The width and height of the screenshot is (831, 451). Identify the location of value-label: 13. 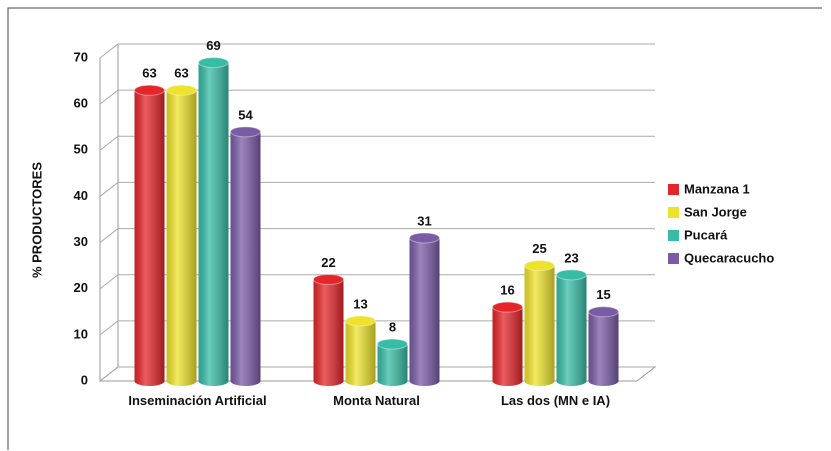
(360, 303).